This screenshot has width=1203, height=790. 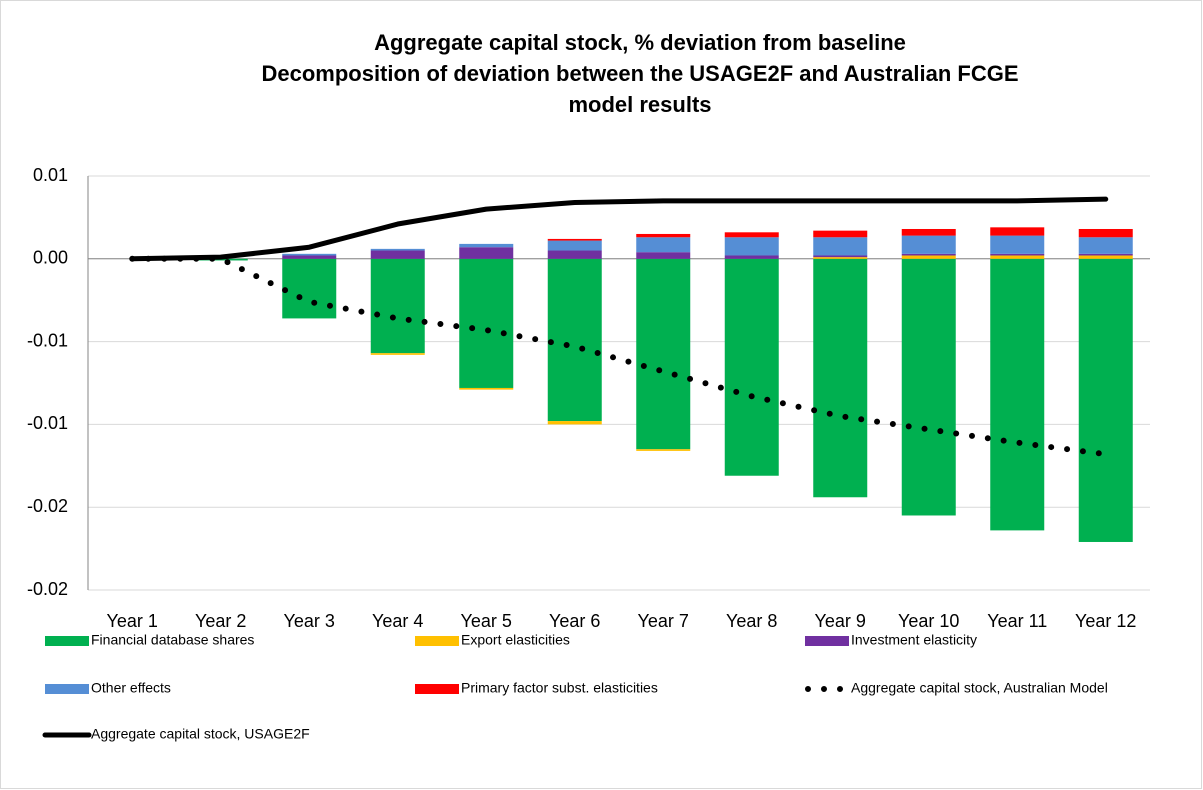 What do you see at coordinates (309, 621) in the screenshot?
I see `x-tick-label: Year 3` at bounding box center [309, 621].